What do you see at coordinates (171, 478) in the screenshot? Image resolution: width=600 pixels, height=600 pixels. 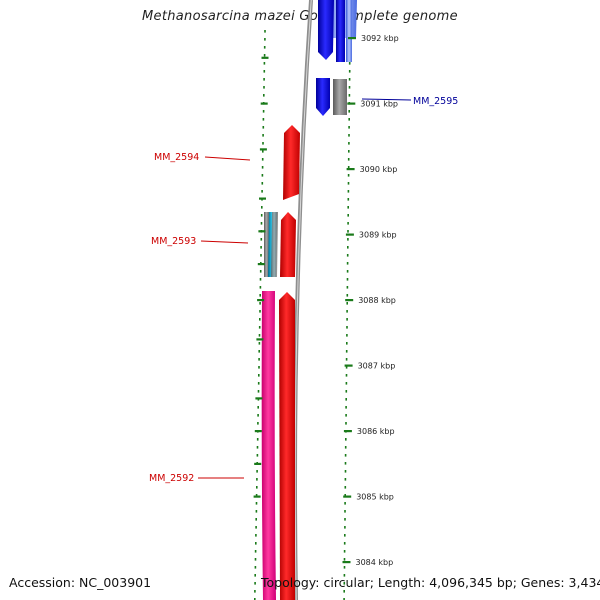 I see `gene-label: MM_2592` at bounding box center [171, 478].